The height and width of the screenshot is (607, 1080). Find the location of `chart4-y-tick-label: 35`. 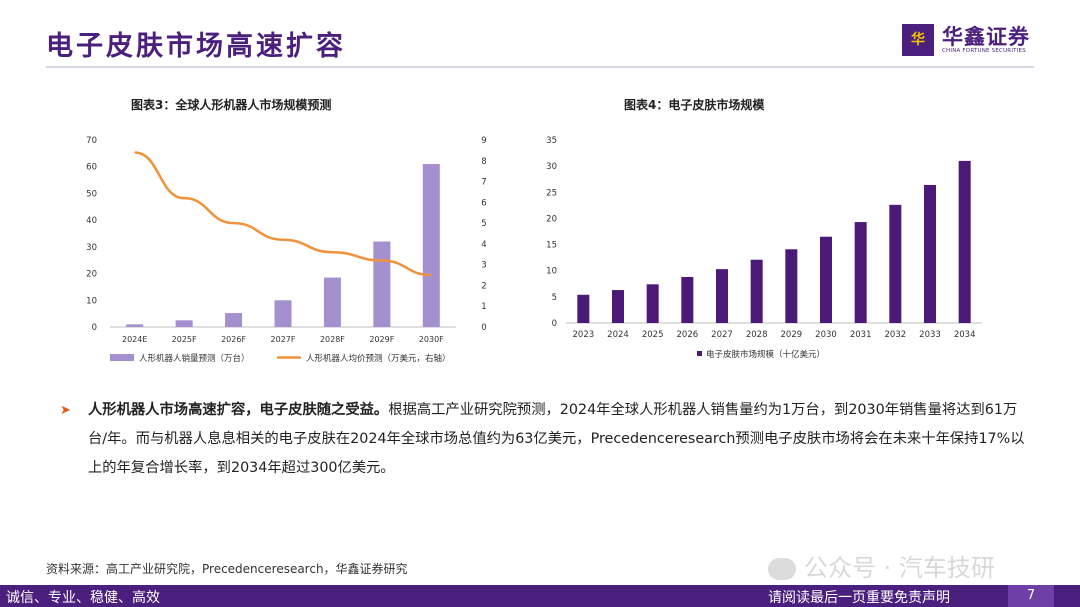

chart4-y-tick-label: 35 is located at coordinates (551, 141).